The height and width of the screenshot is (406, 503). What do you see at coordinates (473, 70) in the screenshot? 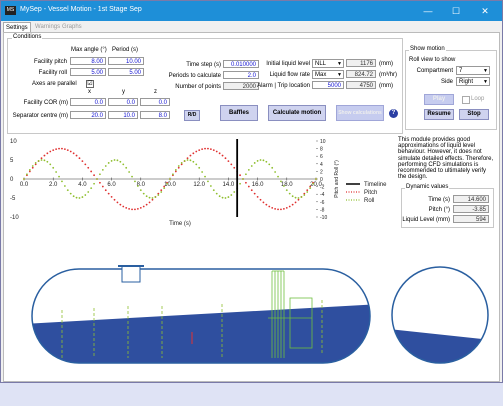
I see `compartment-select: 7 ▼` at bounding box center [473, 70].